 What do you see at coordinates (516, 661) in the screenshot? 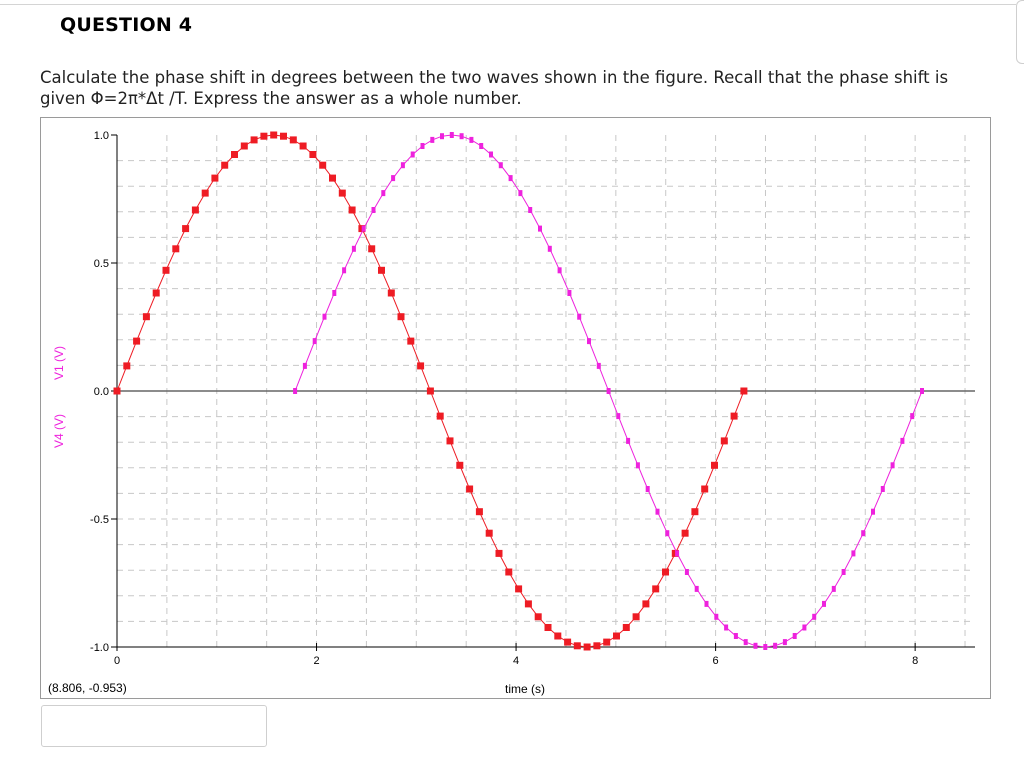
I see `x-tick-label: 4` at bounding box center [516, 661].